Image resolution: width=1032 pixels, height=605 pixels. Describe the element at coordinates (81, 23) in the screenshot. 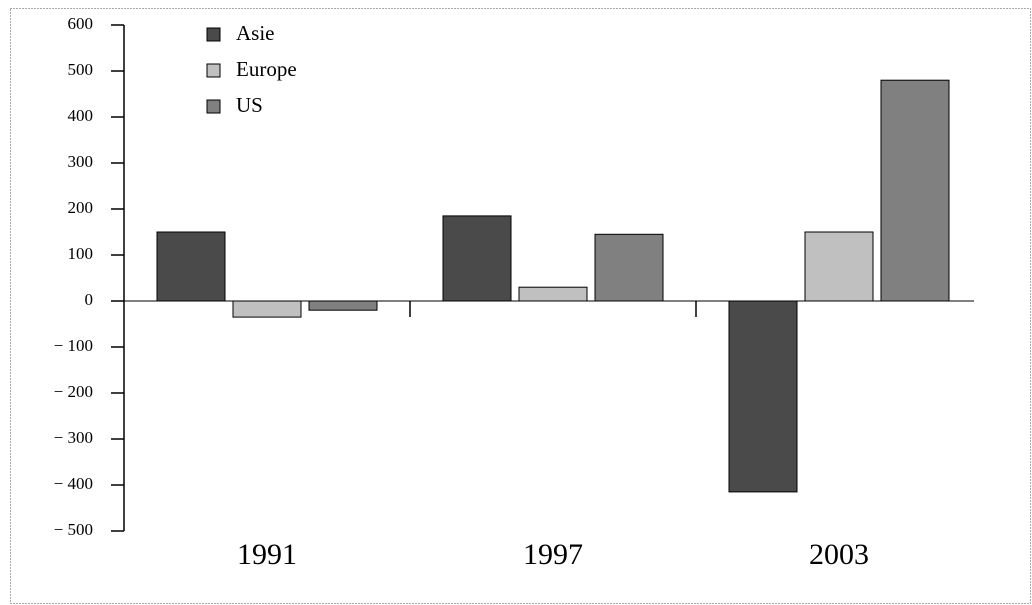

I see `y-tick-label: 600` at that location.